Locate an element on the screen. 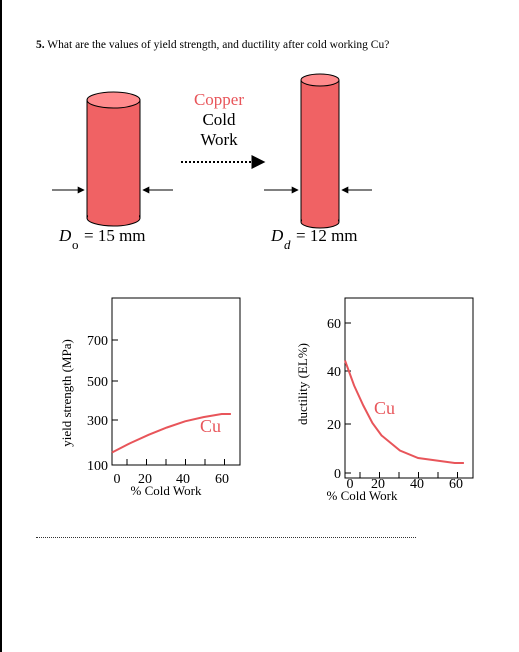 Image resolution: width=519 pixels, height=652 pixels. ductility-x-ticks: 0 20 40 60 is located at coordinates (405, 482).